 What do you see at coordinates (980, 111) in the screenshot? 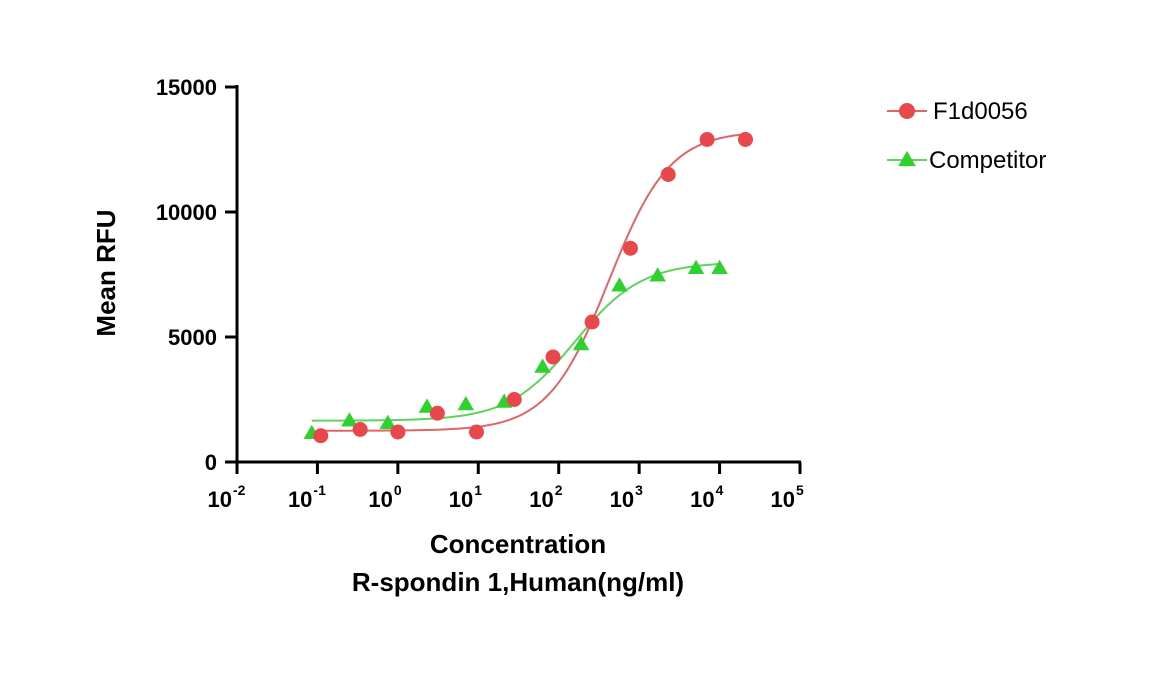
I see `legend-label: F1d0056` at bounding box center [980, 111].